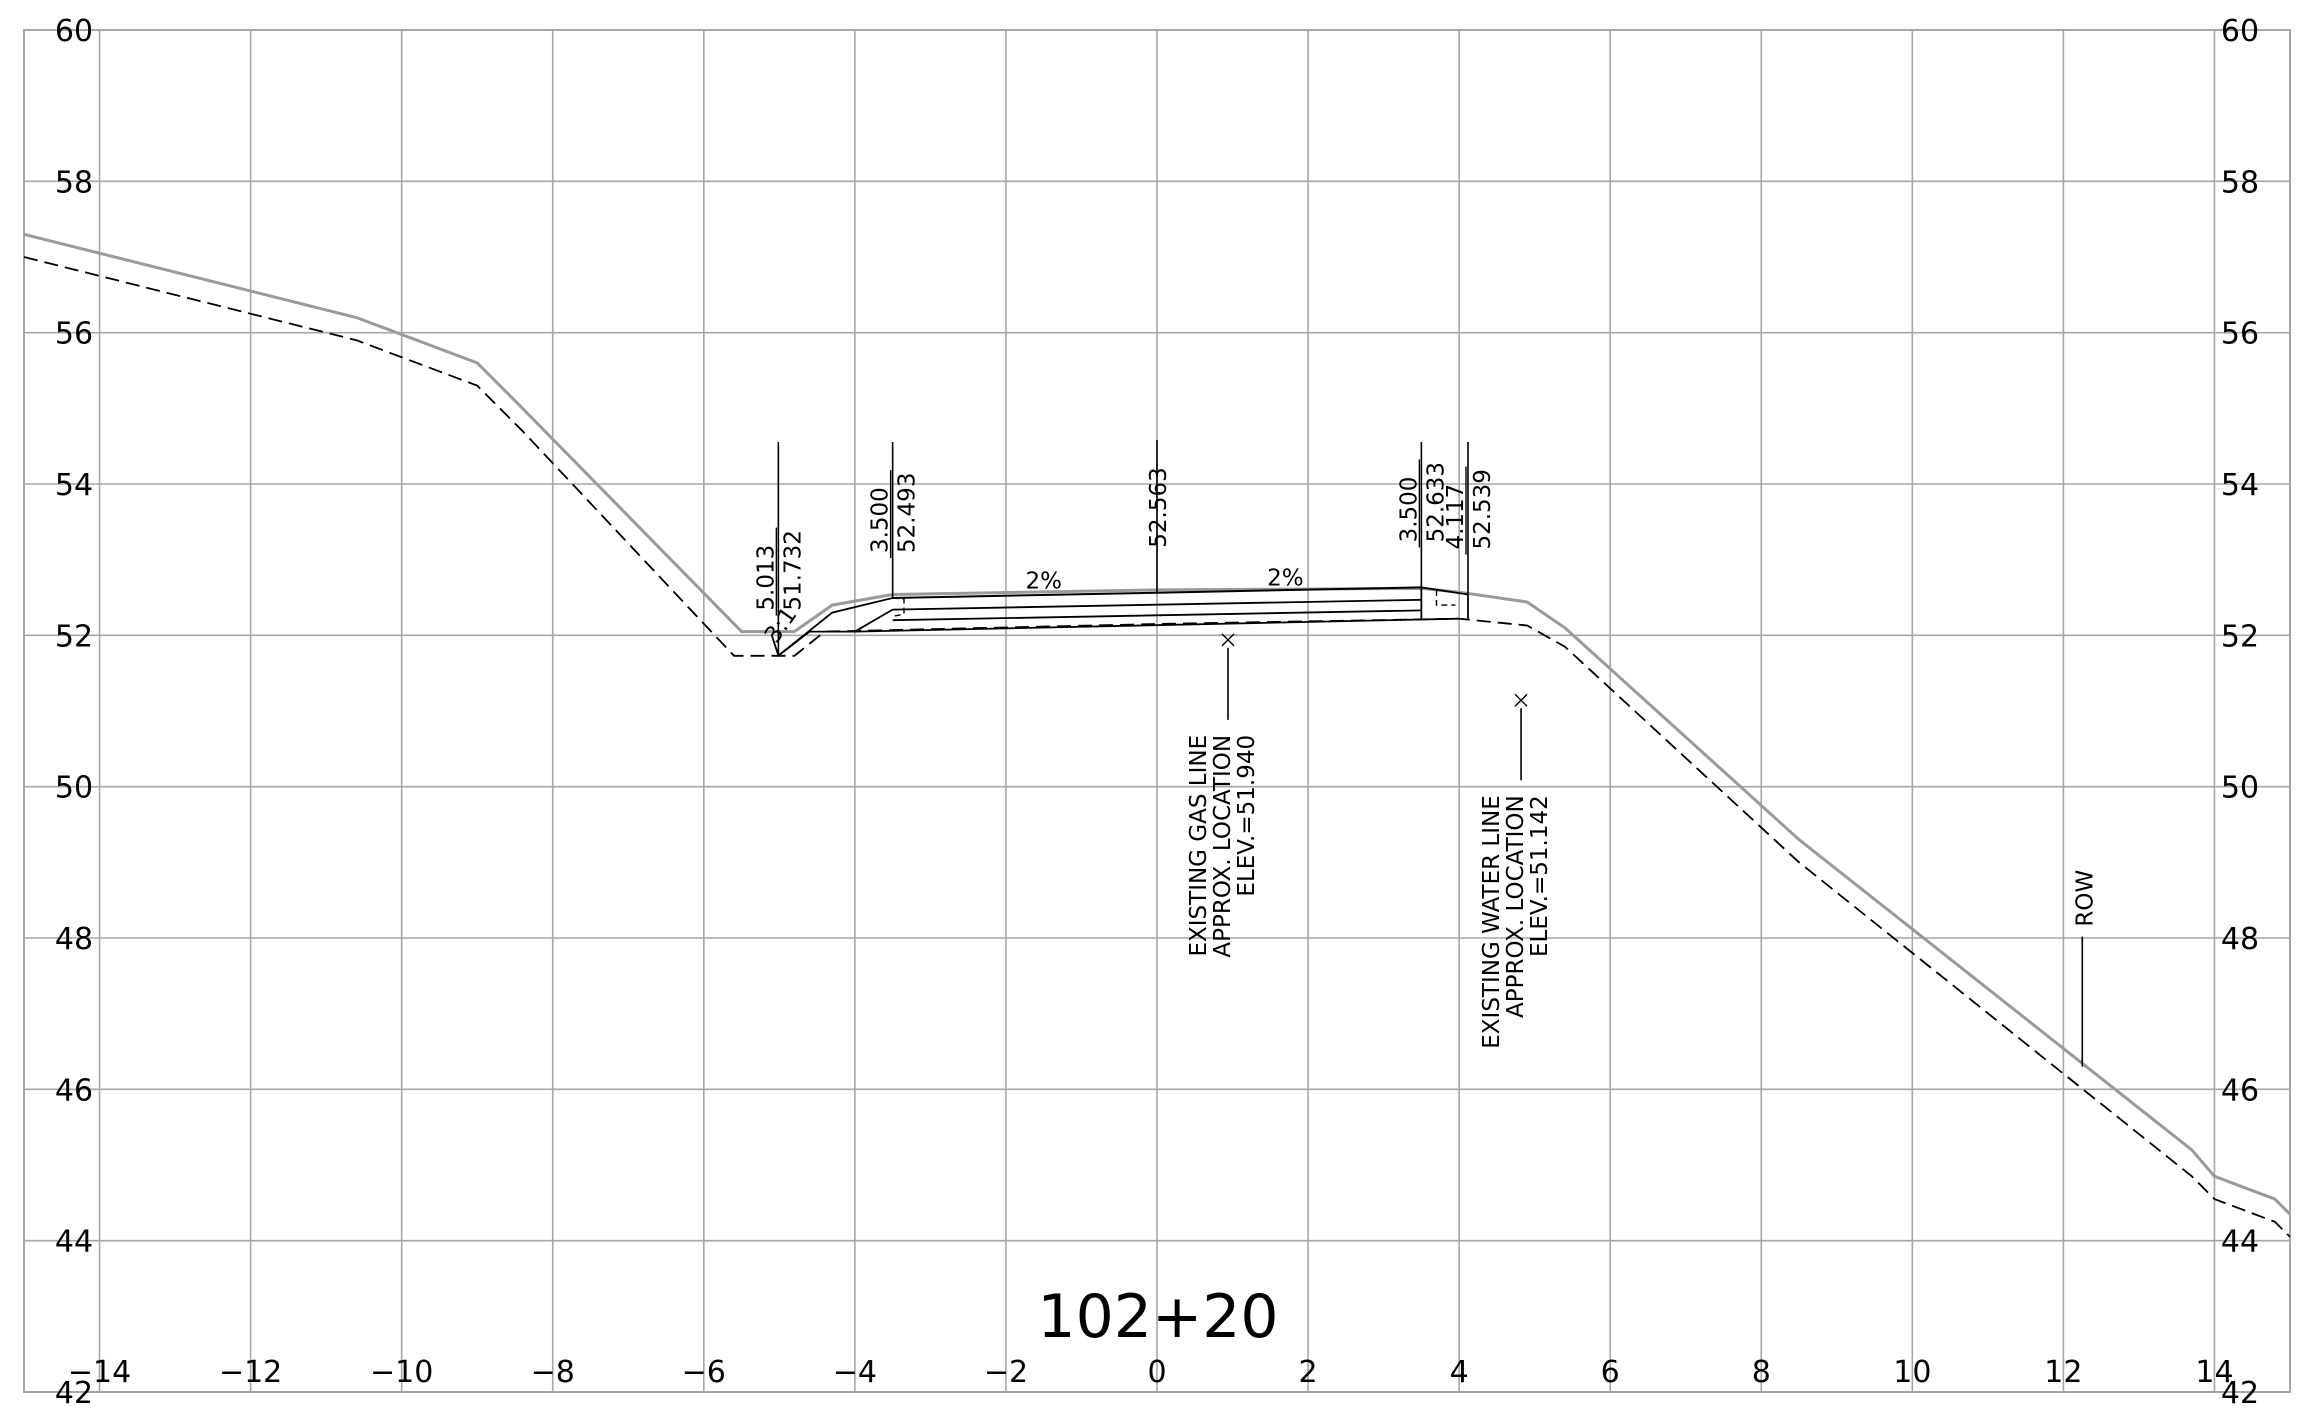  What do you see at coordinates (74, 1242) in the screenshot?
I see `y-tick-label-left: 44` at bounding box center [74, 1242].